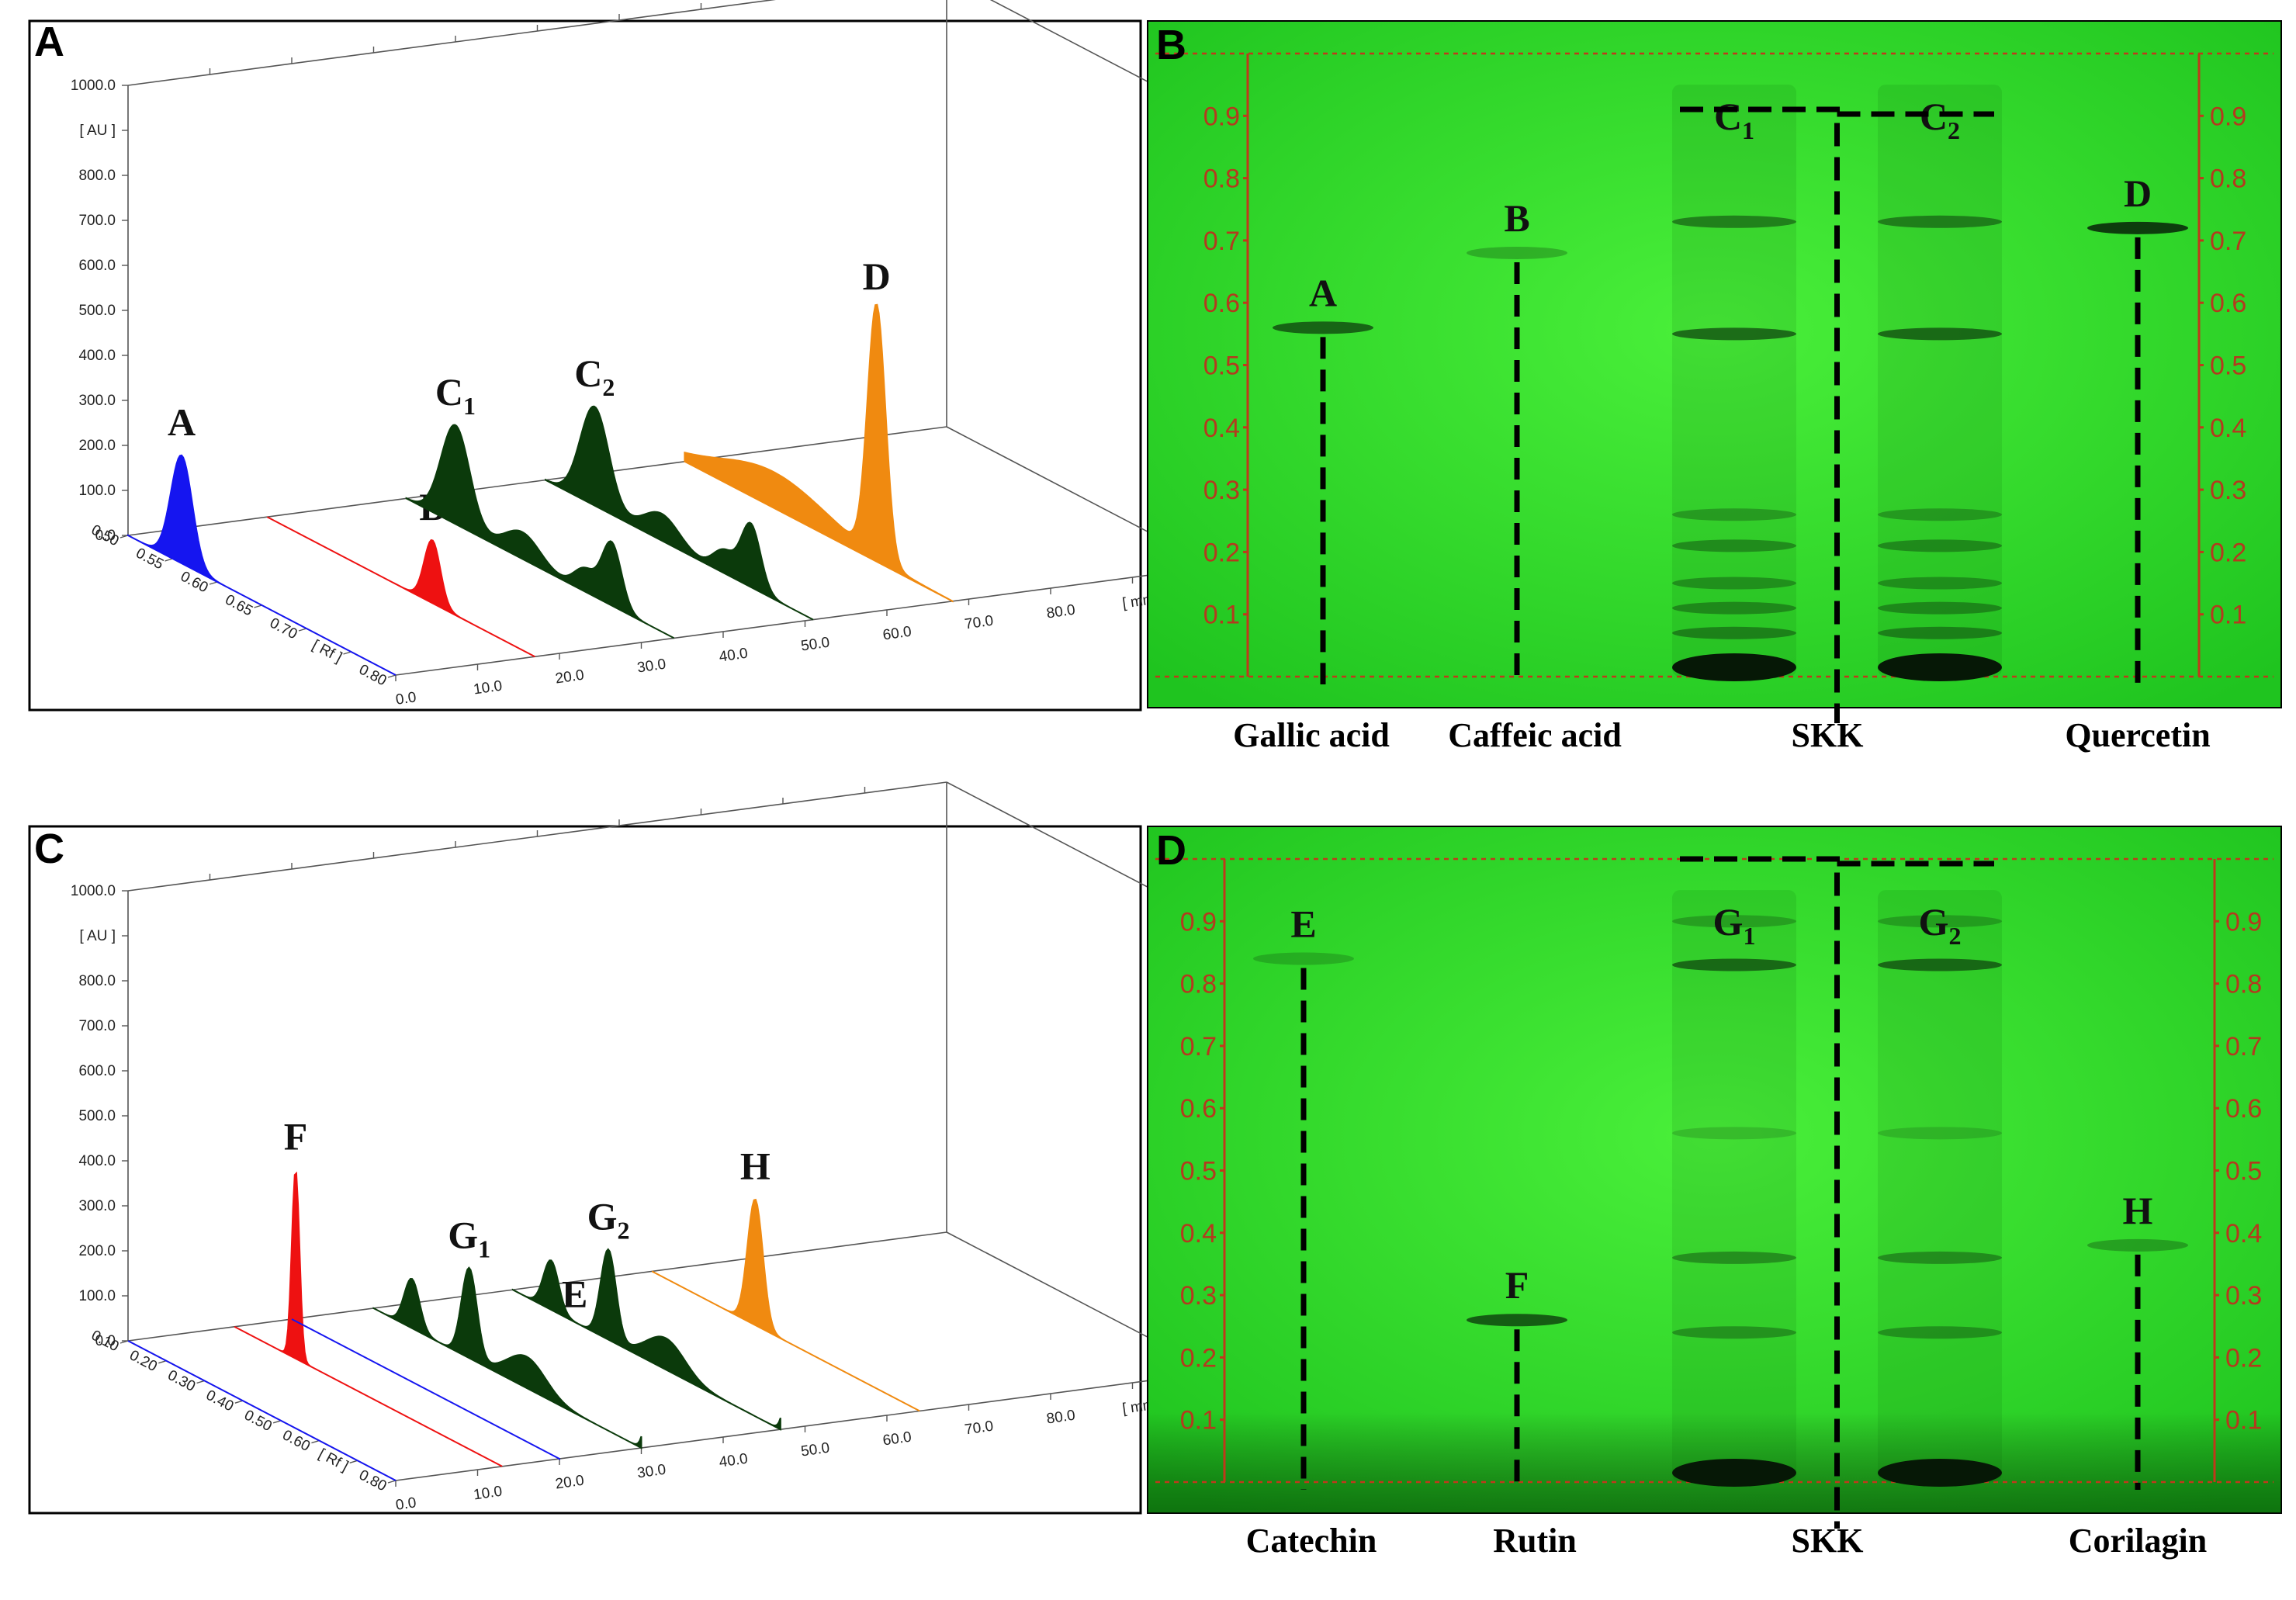  I want to click on band-label-H-letter: H, so click(2138, 1210).